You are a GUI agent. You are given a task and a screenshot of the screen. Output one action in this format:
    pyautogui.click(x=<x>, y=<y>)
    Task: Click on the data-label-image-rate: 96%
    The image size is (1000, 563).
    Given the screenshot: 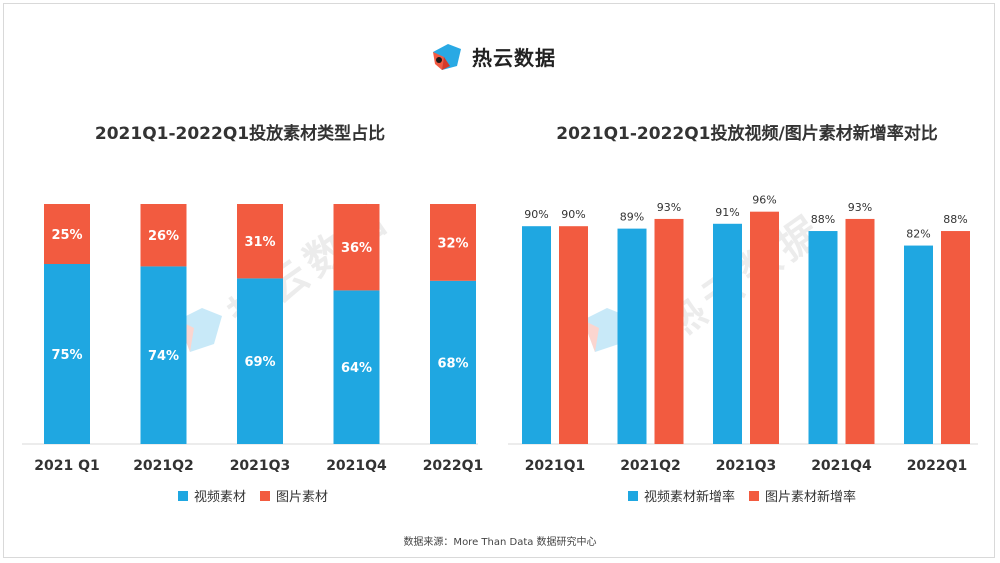 What is the action you would take?
    pyautogui.click(x=764, y=200)
    